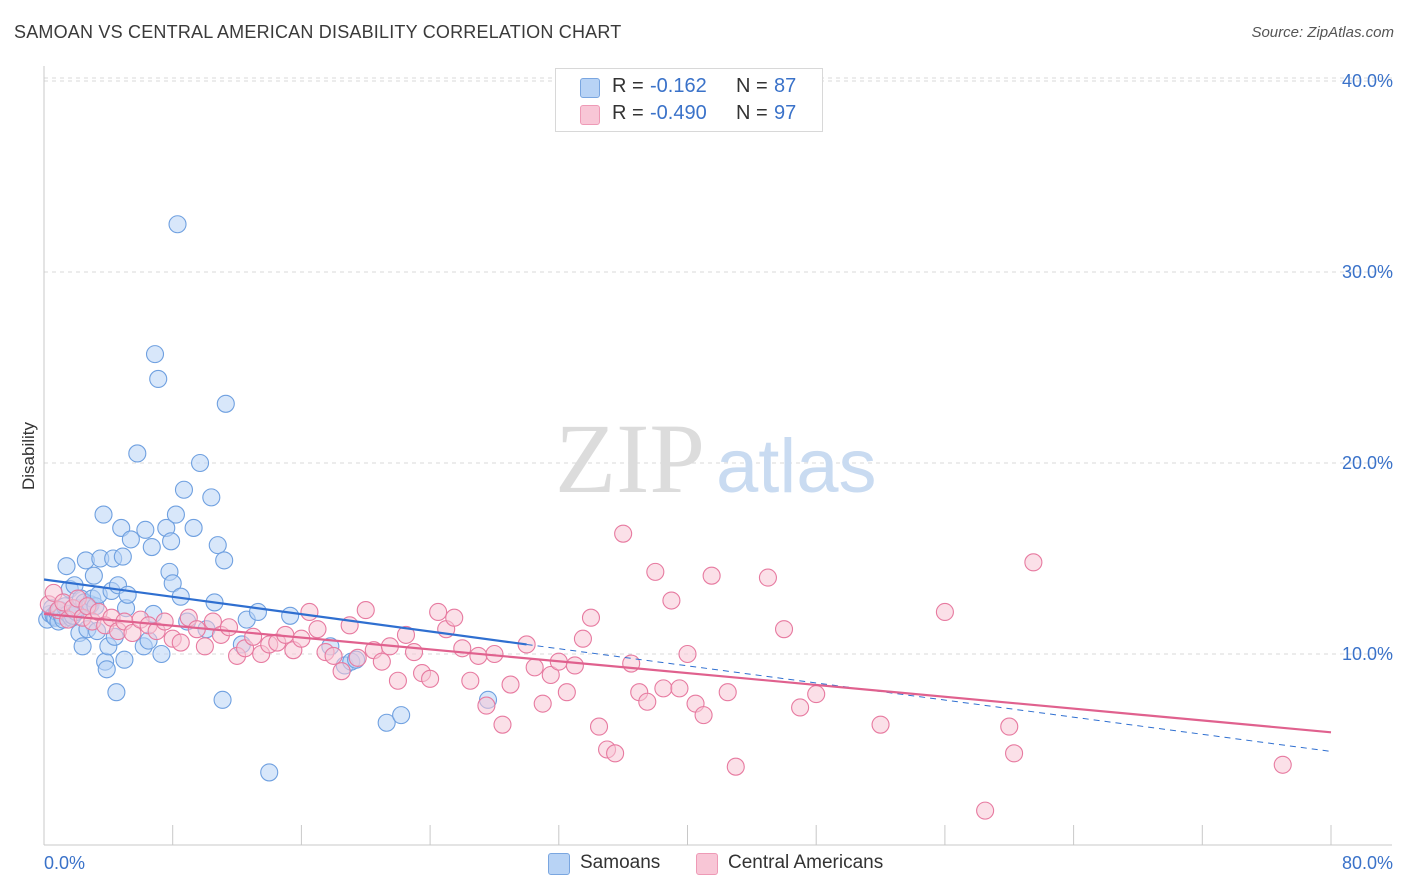  What do you see at coordinates (628, 86) in the screenshot?
I see `legend-r-label: R =` at bounding box center [628, 86].